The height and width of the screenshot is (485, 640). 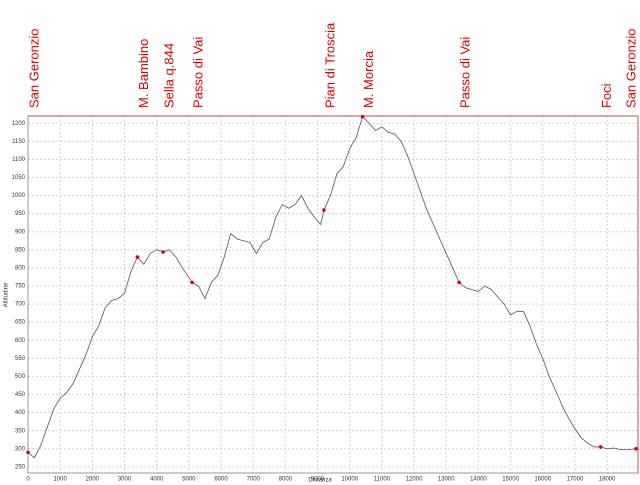 I want to click on x-tick-label: 14000, so click(x=478, y=480).